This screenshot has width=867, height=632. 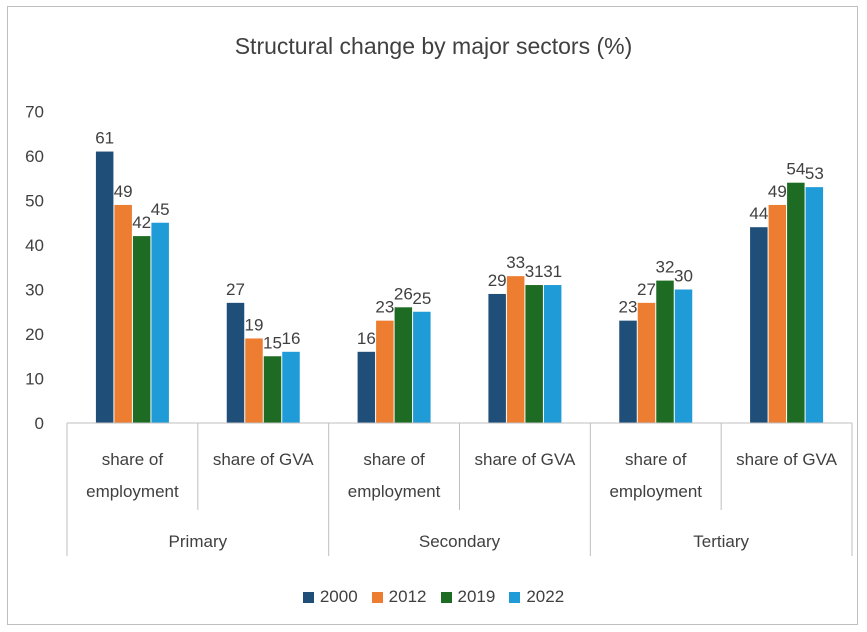 I want to click on group-label: Secondary, so click(x=460, y=541).